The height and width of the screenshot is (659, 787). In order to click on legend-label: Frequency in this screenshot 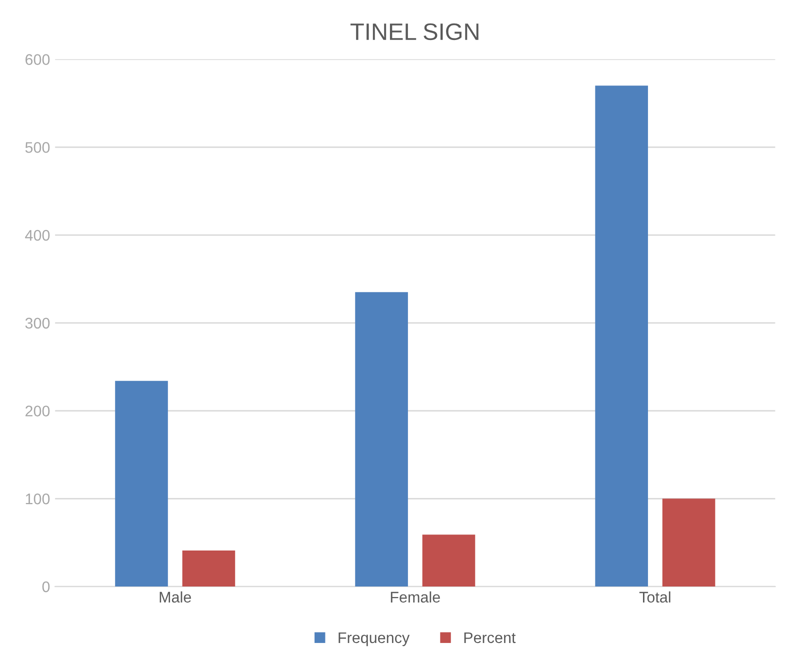, I will do `click(374, 639)`.